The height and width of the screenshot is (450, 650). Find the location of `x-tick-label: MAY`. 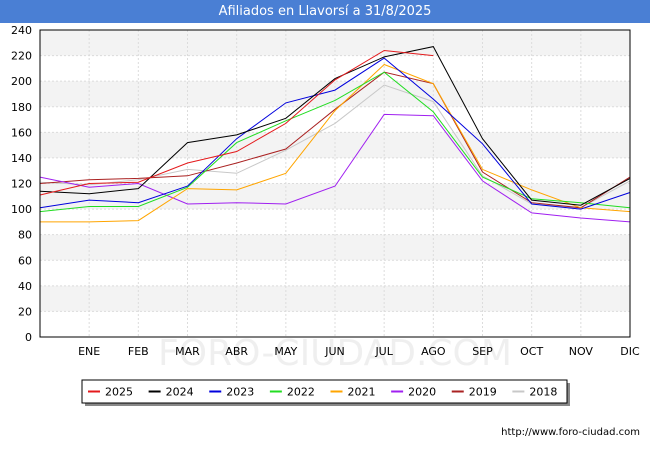

x-tick-label: MAY is located at coordinates (285, 351).